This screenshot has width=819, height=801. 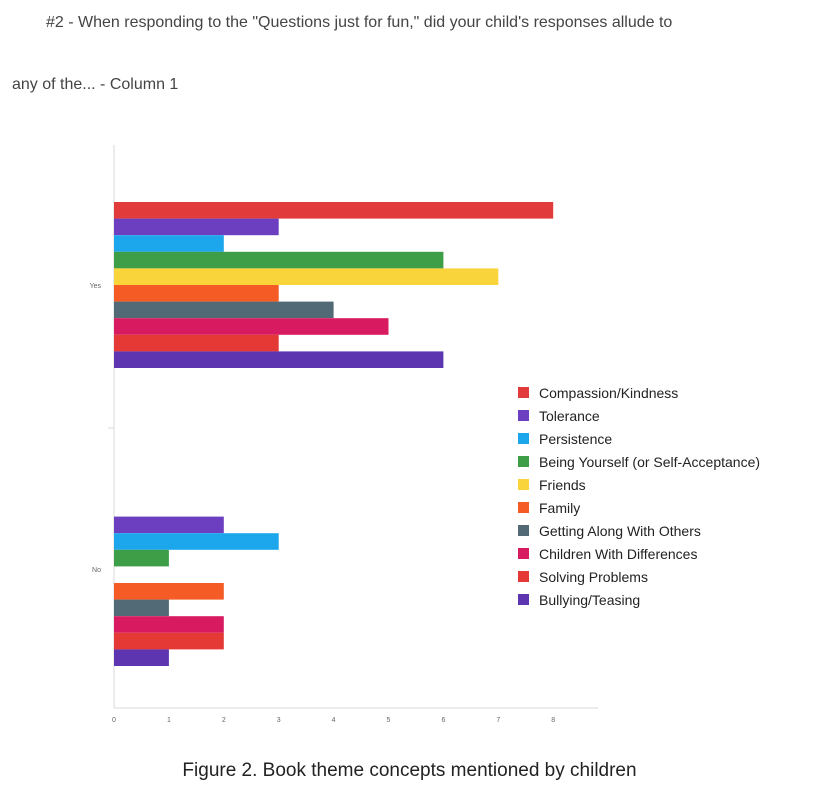 I want to click on legend-item: Compassion/Kindness, so click(x=639, y=392).